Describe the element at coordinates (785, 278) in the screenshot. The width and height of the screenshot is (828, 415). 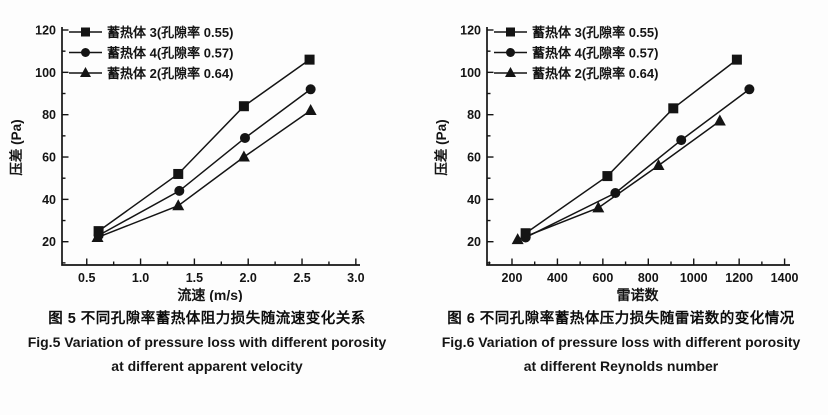
I see `x-tick-label: 1400` at that location.